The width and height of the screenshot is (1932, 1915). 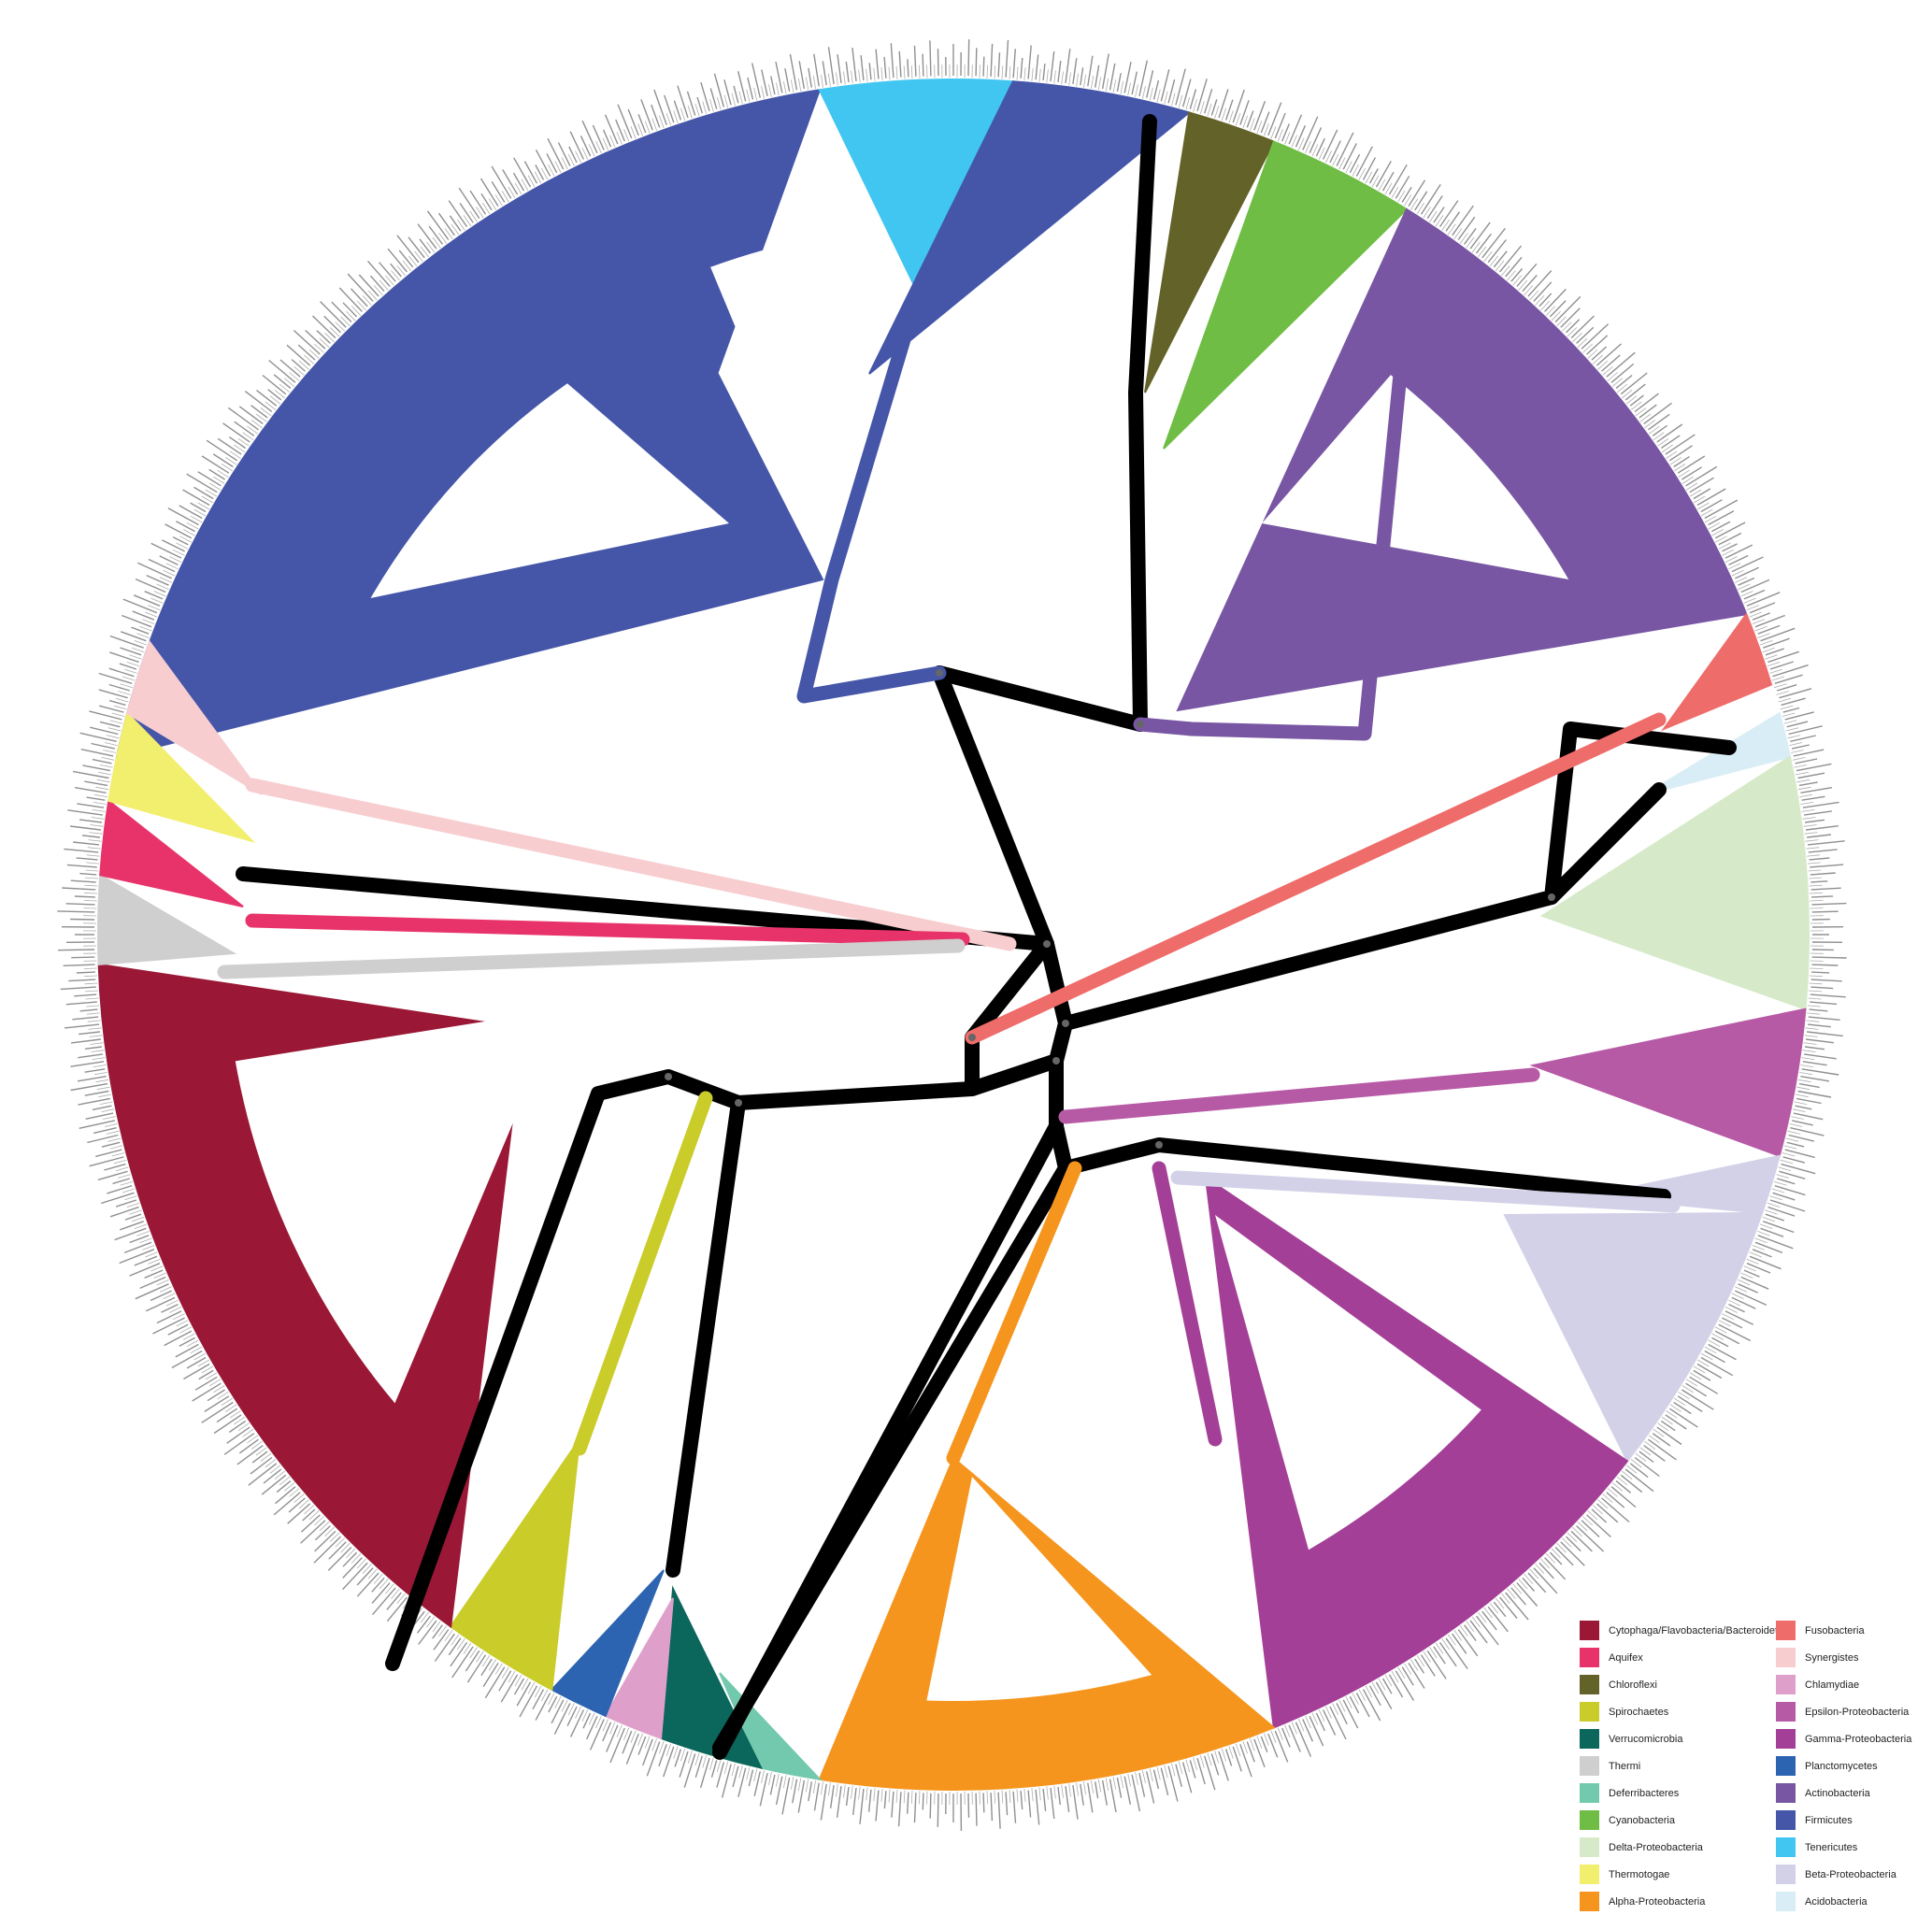 I want to click on legend-item: Thermi, so click(x=1678, y=1765).